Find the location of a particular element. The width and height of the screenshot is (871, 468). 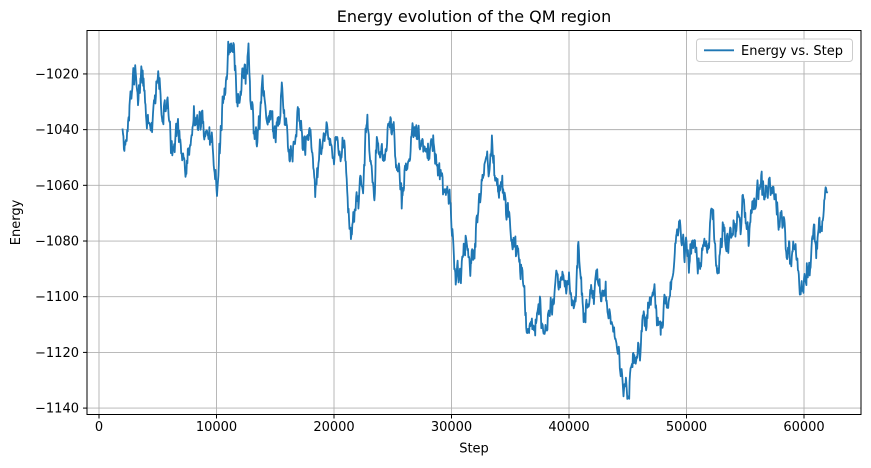

x-tick-label: 30000 is located at coordinates (451, 427).